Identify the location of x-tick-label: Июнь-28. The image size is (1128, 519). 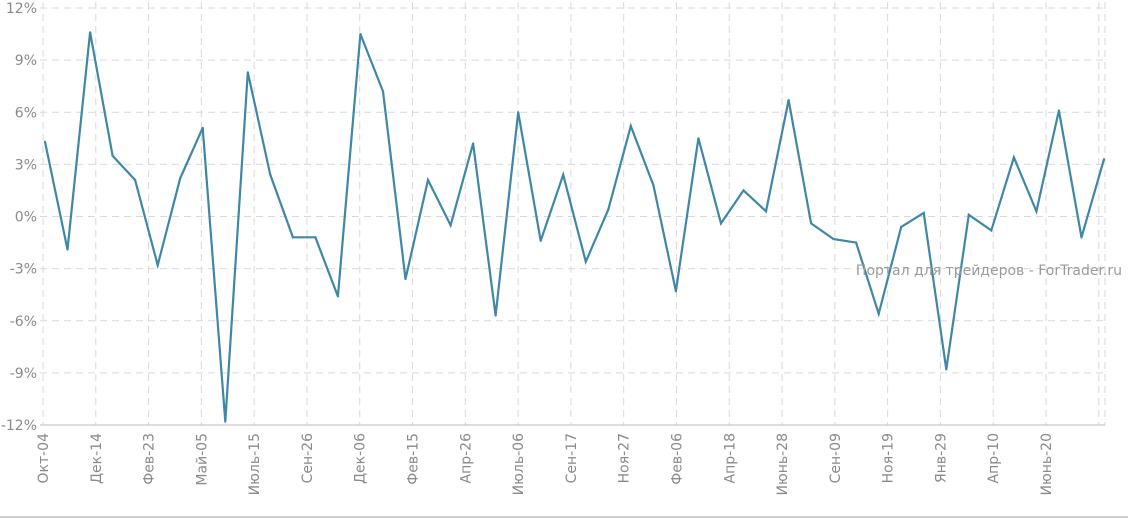
(783, 464).